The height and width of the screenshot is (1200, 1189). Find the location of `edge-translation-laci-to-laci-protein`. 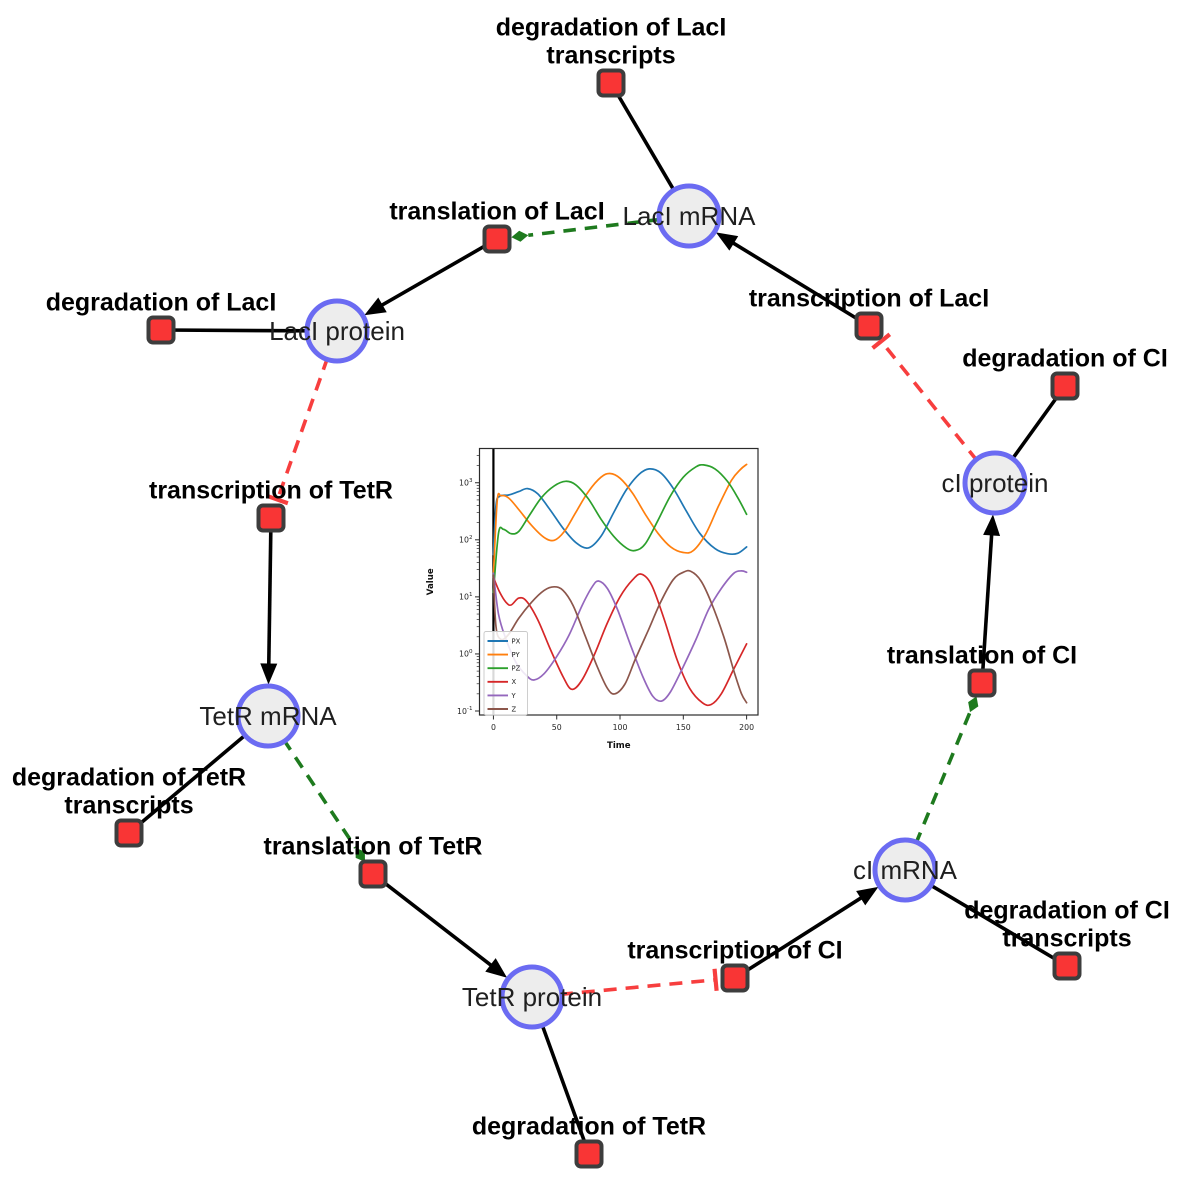

edge-translation-laci-to-laci-protein is located at coordinates (434, 275).